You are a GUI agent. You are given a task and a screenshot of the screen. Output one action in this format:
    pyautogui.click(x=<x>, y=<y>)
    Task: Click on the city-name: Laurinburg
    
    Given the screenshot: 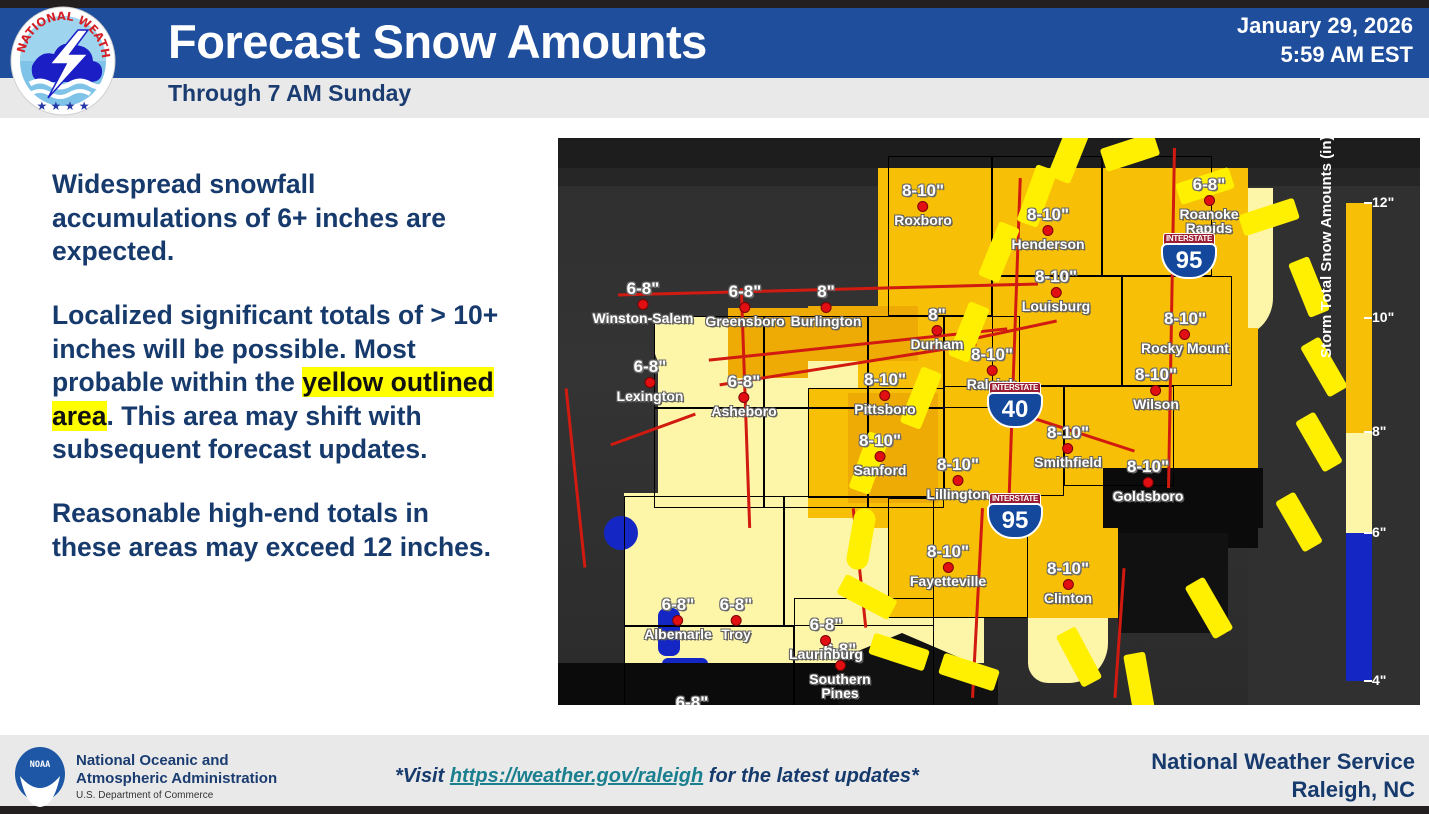 What is the action you would take?
    pyautogui.click(x=826, y=654)
    